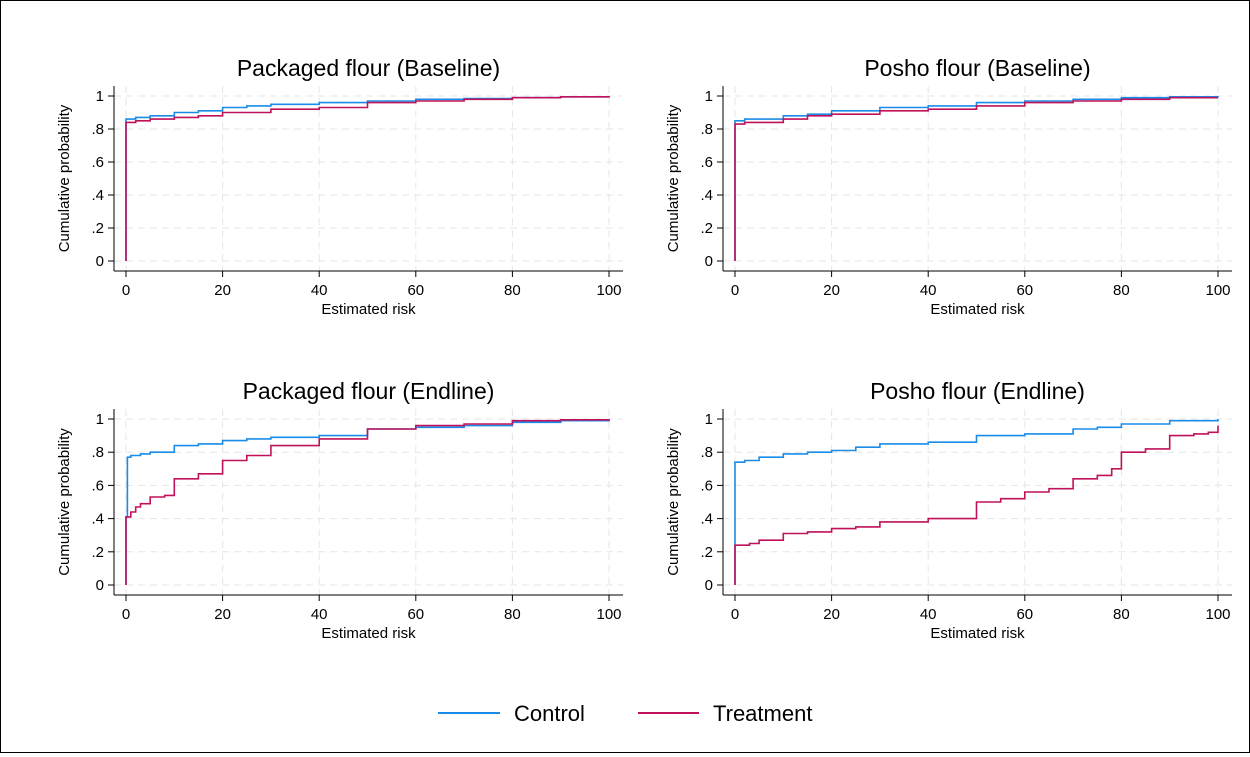 This screenshot has width=1250, height=757. Describe the element at coordinates (625, 713) in the screenshot. I see `legend: Control Treatment` at that location.